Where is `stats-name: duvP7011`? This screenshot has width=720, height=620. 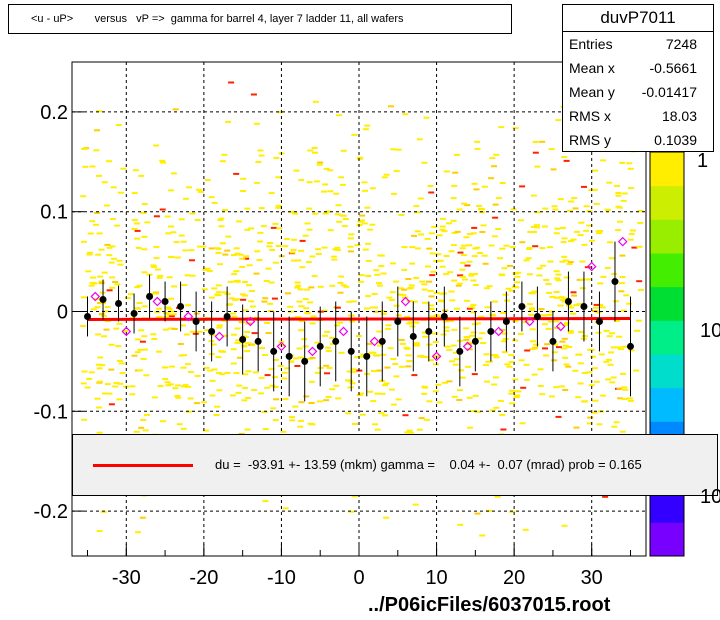 stats-name: duvP7011 is located at coordinates (638, 18).